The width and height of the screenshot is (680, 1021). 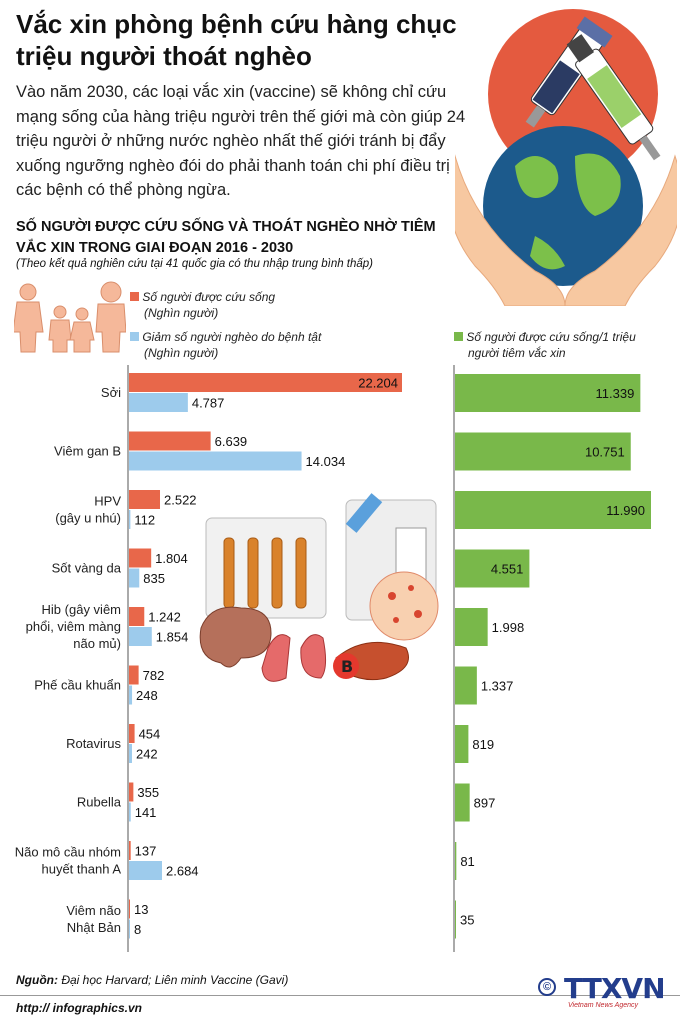 What do you see at coordinates (231, 441) in the screenshot?
I see `bar-saved-label: 6.639` at bounding box center [231, 441].